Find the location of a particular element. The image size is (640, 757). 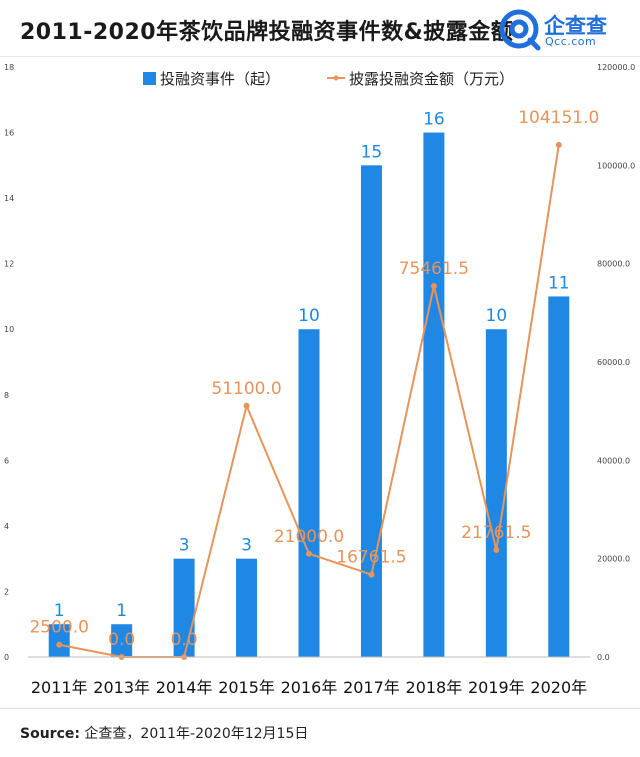

left-tick-label: 18 is located at coordinates (9, 67).